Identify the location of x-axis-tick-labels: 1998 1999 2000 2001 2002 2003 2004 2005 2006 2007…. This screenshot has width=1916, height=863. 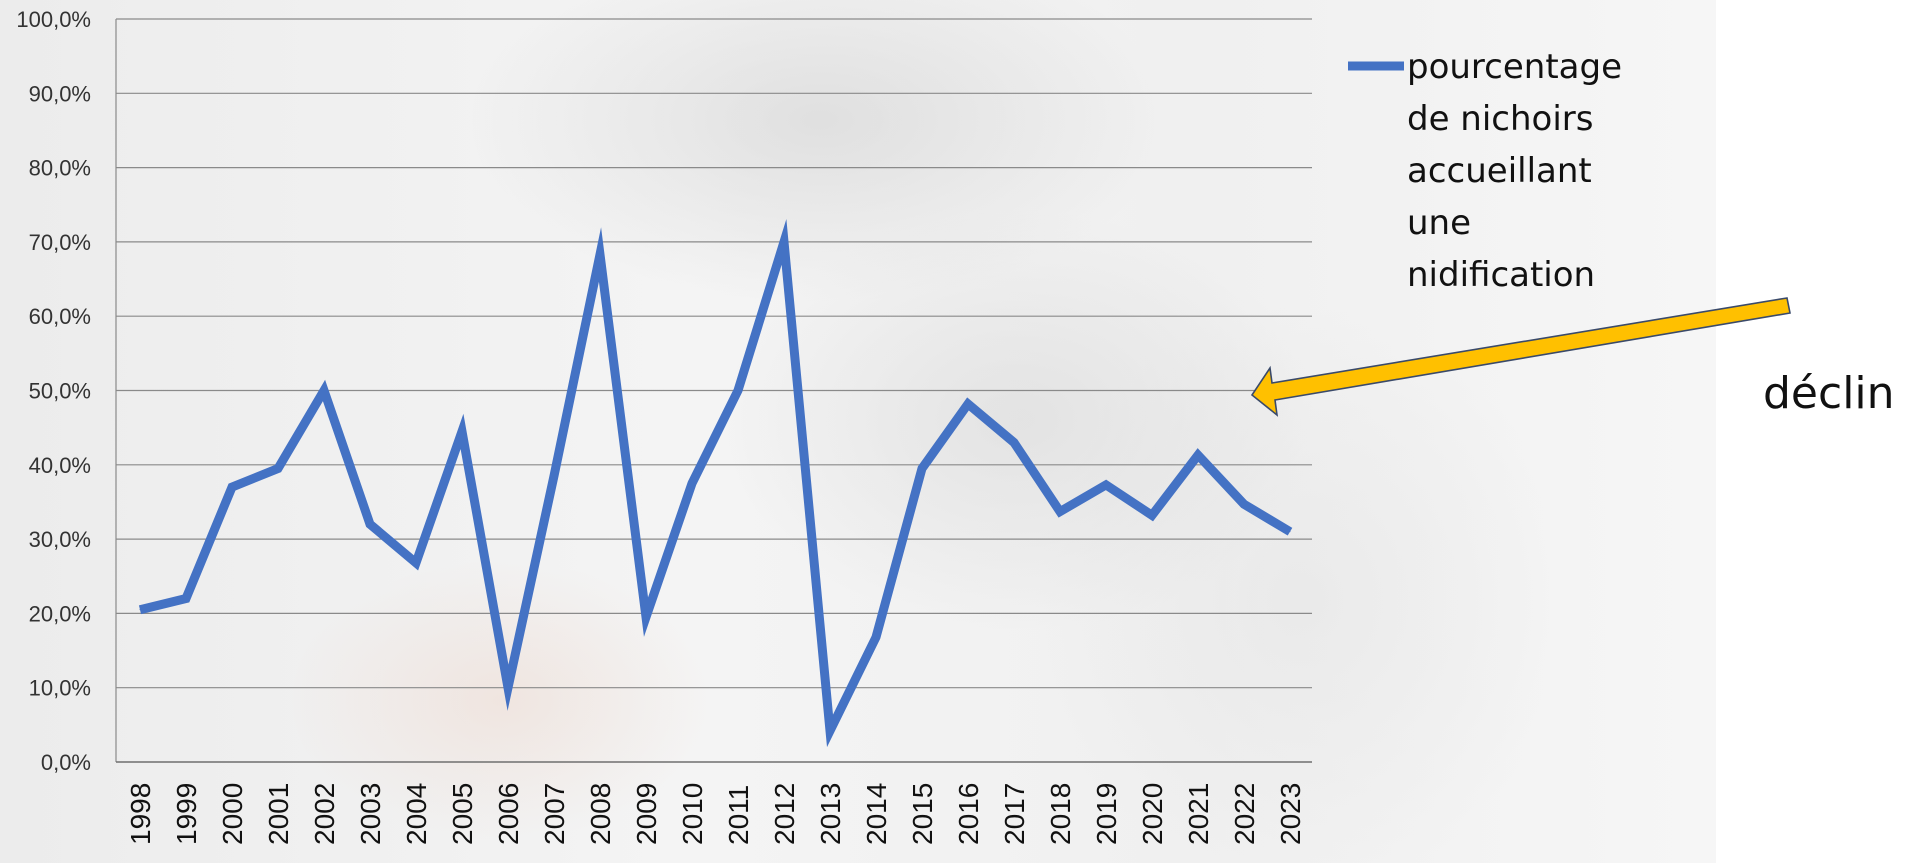
(715, 814).